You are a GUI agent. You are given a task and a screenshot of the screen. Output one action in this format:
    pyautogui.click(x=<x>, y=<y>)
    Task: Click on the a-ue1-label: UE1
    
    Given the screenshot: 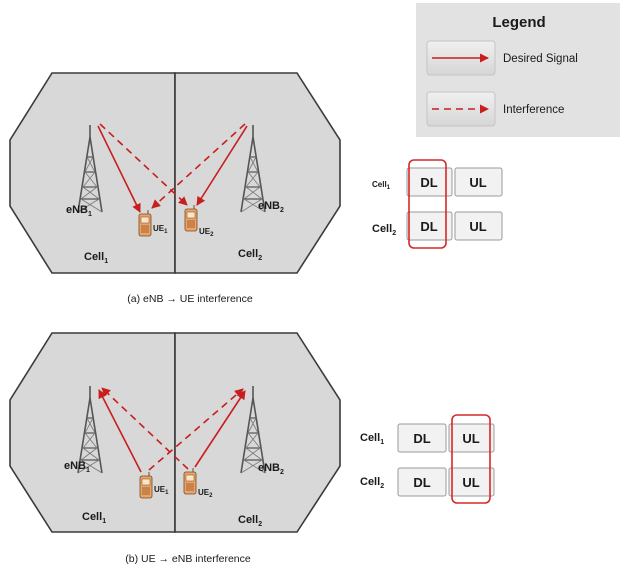 What is the action you would take?
    pyautogui.click(x=160, y=229)
    